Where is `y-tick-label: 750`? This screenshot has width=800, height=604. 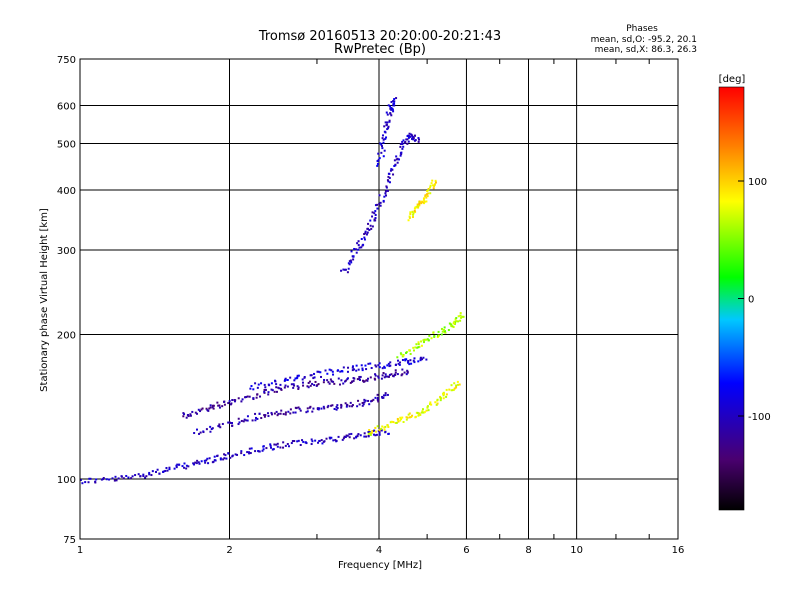
y-tick-label: 750 is located at coordinates (66, 60).